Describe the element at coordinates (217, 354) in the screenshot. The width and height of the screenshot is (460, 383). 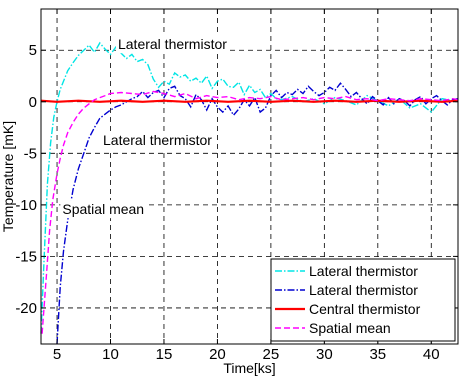
I see `x-tick-label: 20` at that location.